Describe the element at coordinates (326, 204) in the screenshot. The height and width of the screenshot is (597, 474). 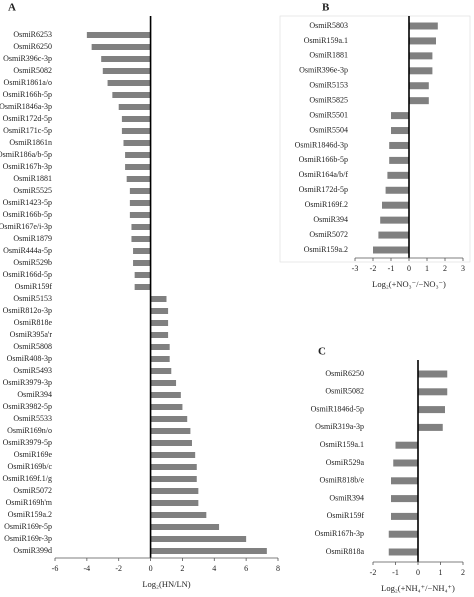
I see `category-label: OsmiR169f.2` at that location.